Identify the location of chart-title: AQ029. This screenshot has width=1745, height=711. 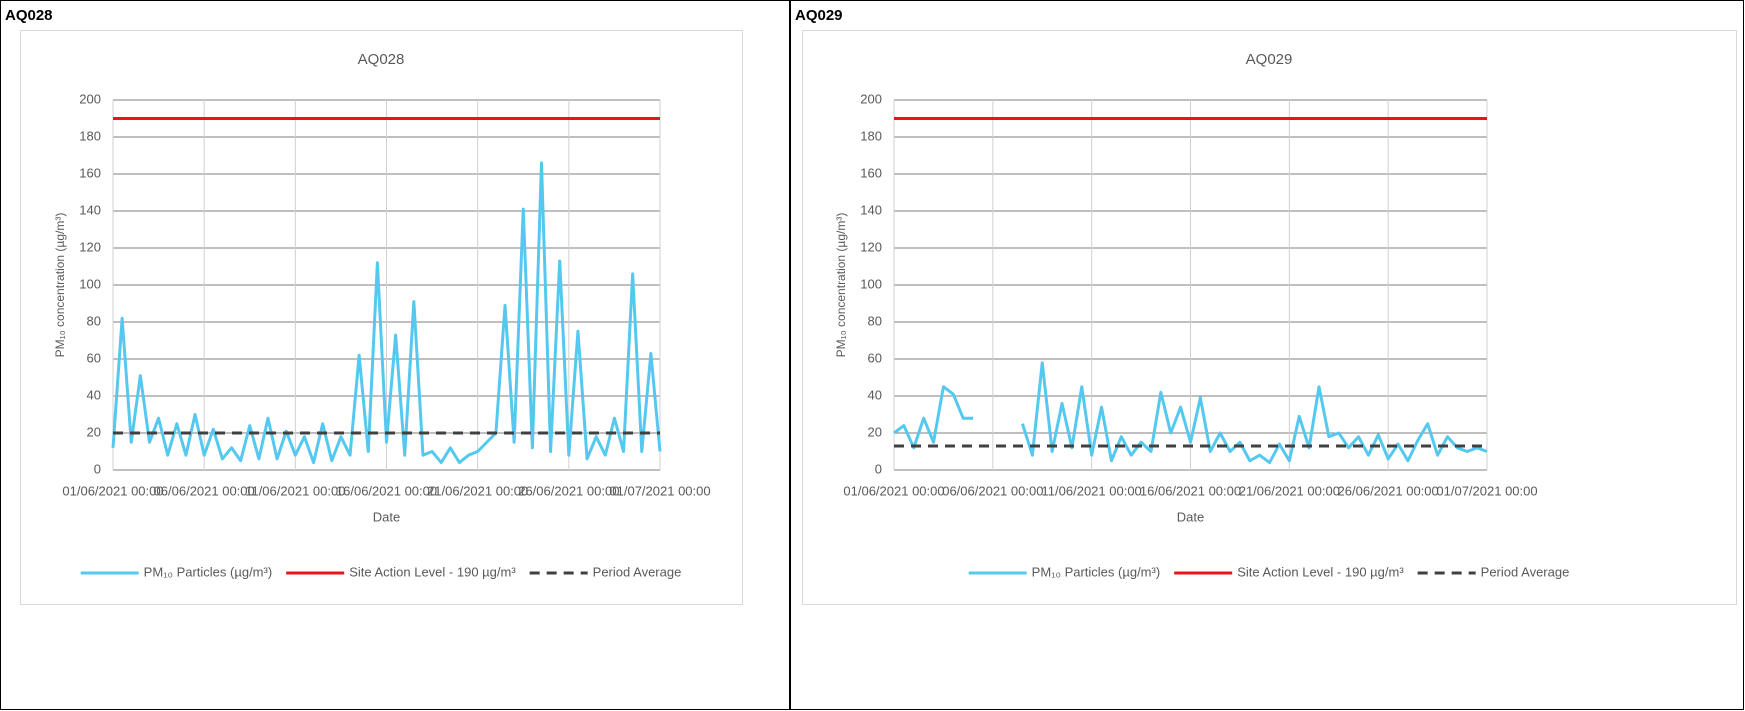
(1269, 59).